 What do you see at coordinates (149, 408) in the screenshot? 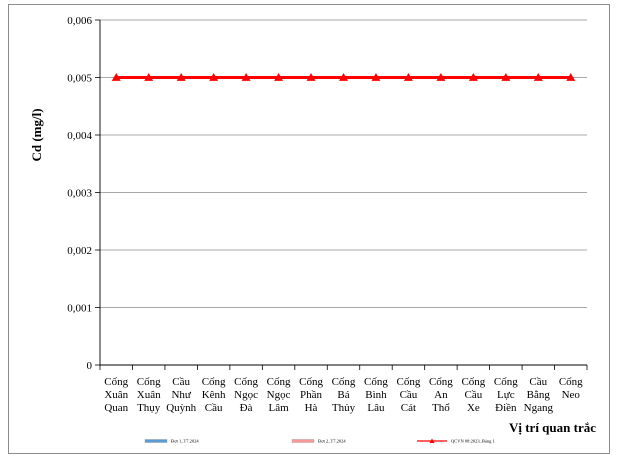
I see `x-category-label: Thụy` at bounding box center [149, 408].